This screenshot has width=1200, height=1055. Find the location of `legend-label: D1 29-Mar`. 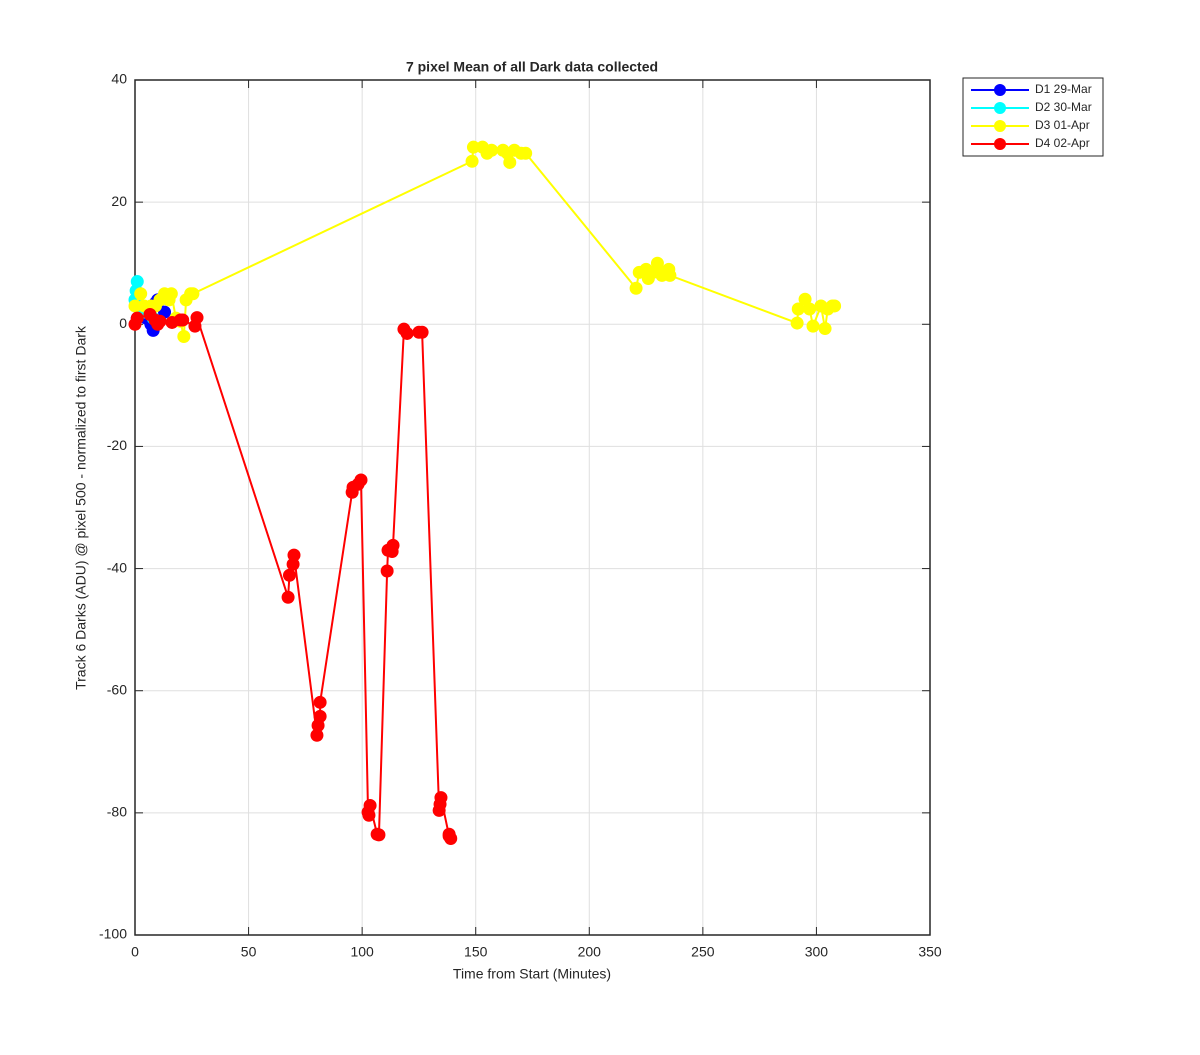

legend-label: D1 29-Mar is located at coordinates (1063, 89).